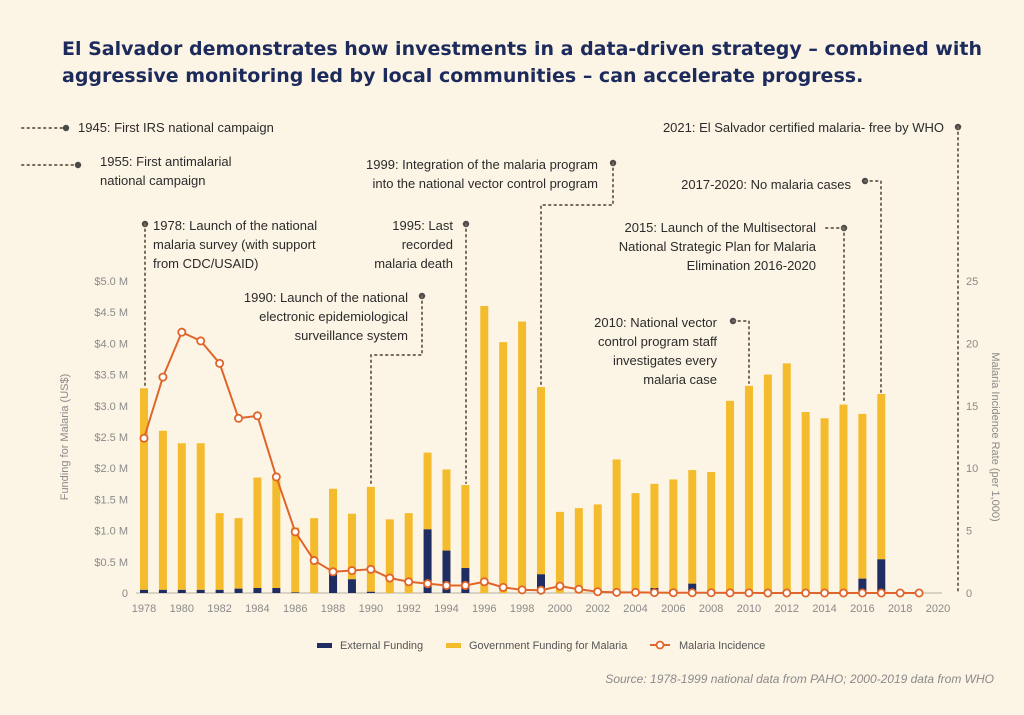 This screenshot has width=1024, height=715. What do you see at coordinates (111, 407) in the screenshot?
I see `y-tick-label: $3.0 M` at bounding box center [111, 407].